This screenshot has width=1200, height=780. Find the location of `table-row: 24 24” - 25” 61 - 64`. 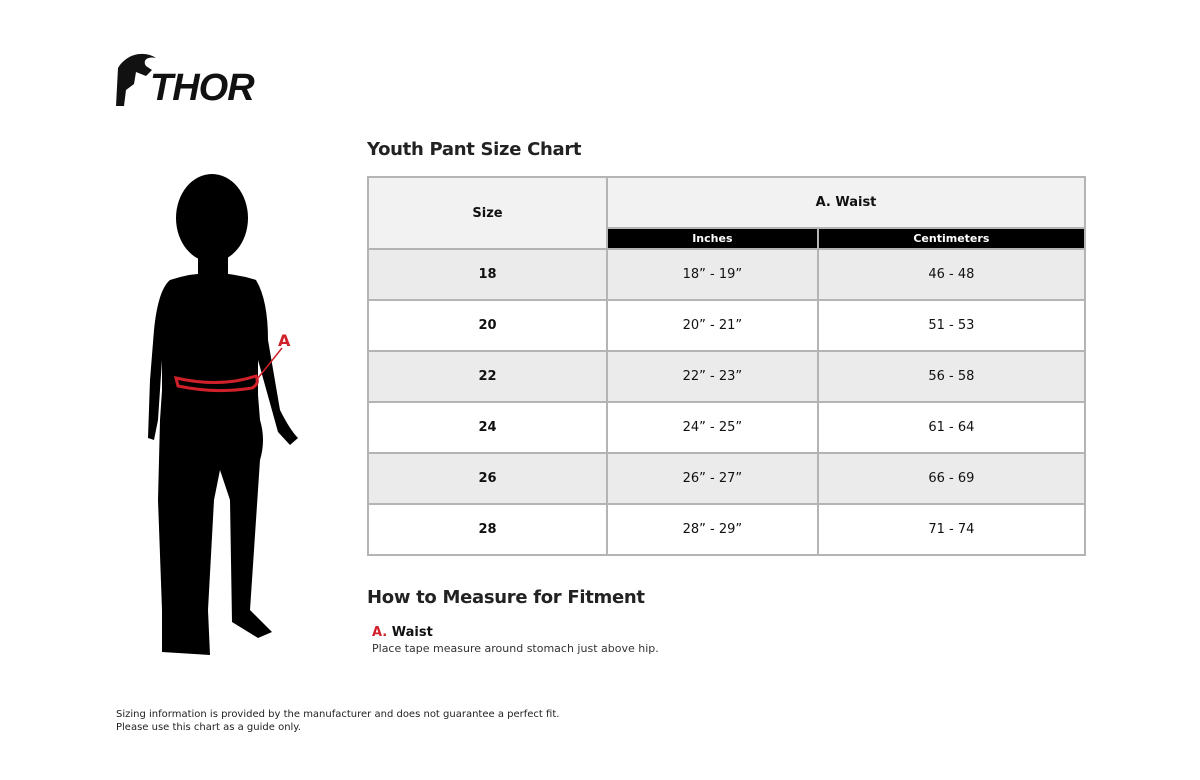

table-row: 24 24” - 25” 61 - 64 is located at coordinates (727, 427).